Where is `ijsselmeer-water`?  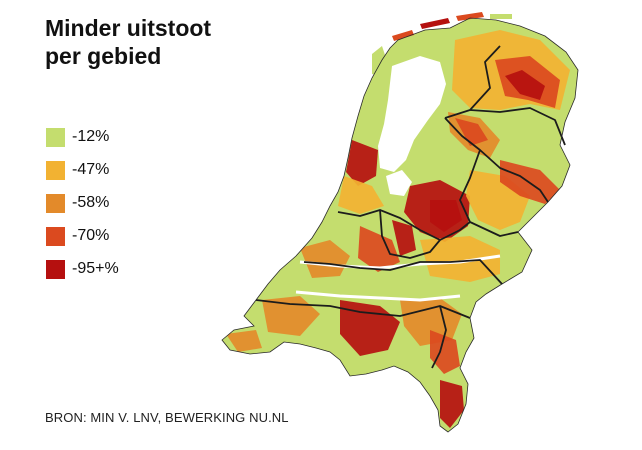 ijsselmeer-water is located at coordinates (412, 114).